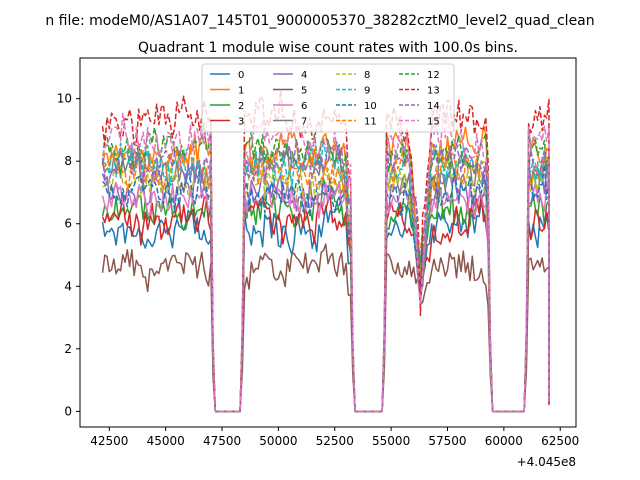  Describe the element at coordinates (304, 106) in the screenshot. I see `legend-label-6: 6` at that location.